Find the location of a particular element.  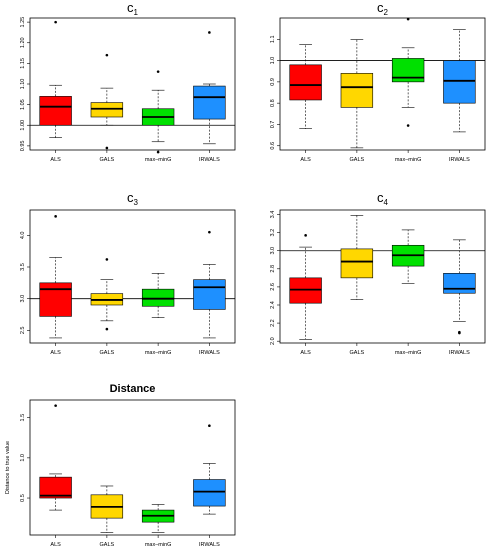

y-tick-label: 2.4 is located at coordinates (273, 305).